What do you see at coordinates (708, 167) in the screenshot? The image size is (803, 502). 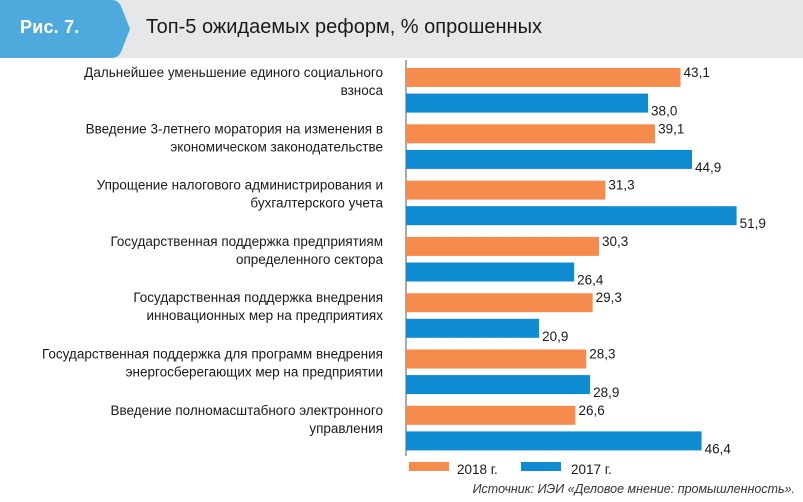 I see `value-label: 44,9` at bounding box center [708, 167].